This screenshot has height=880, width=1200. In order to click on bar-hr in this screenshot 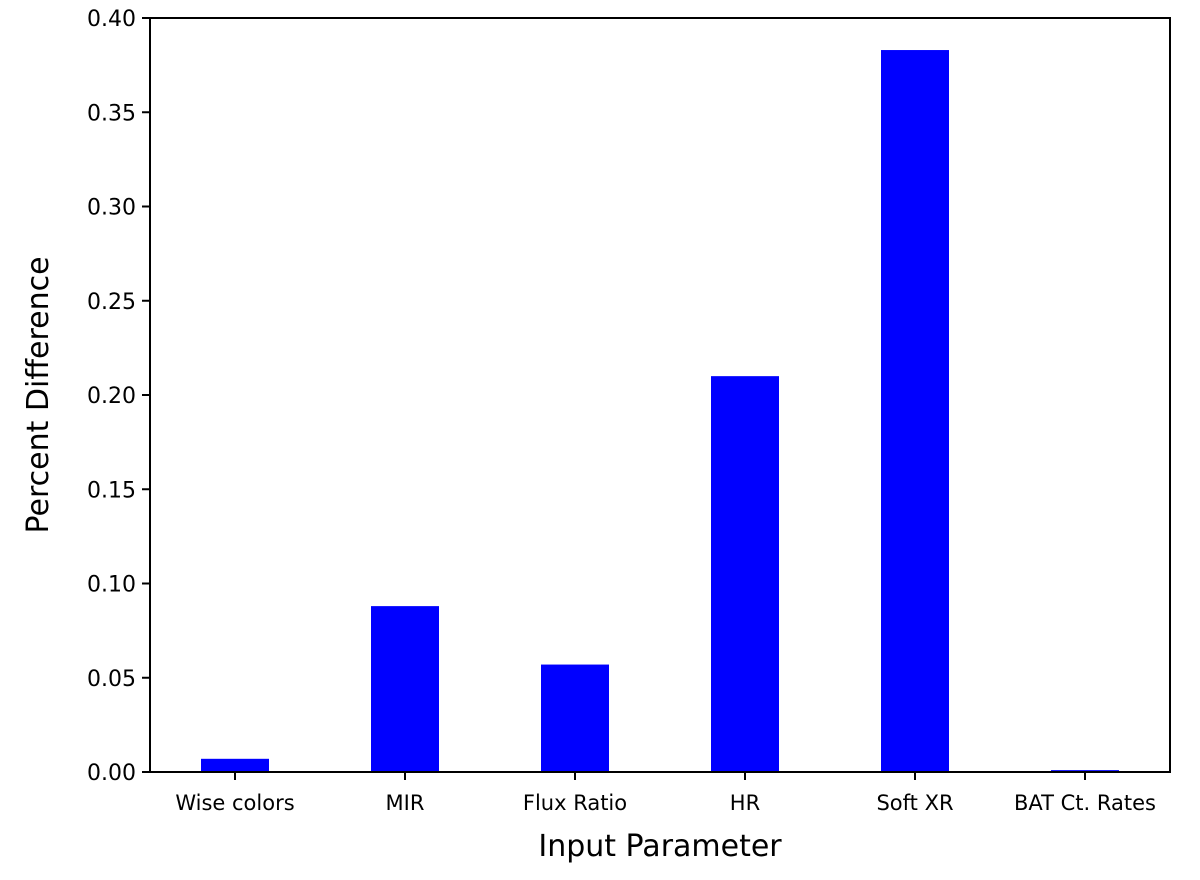, I will do `click(745, 574)`.